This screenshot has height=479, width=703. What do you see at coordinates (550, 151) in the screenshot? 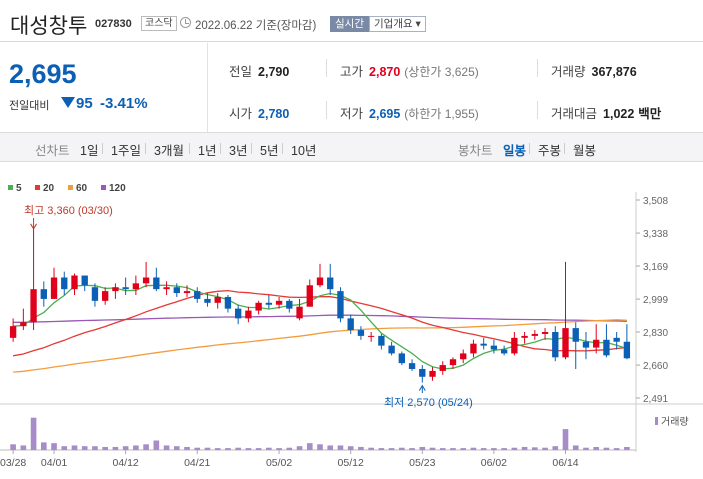
I see `tab-weekly: 주봉` at bounding box center [550, 151].